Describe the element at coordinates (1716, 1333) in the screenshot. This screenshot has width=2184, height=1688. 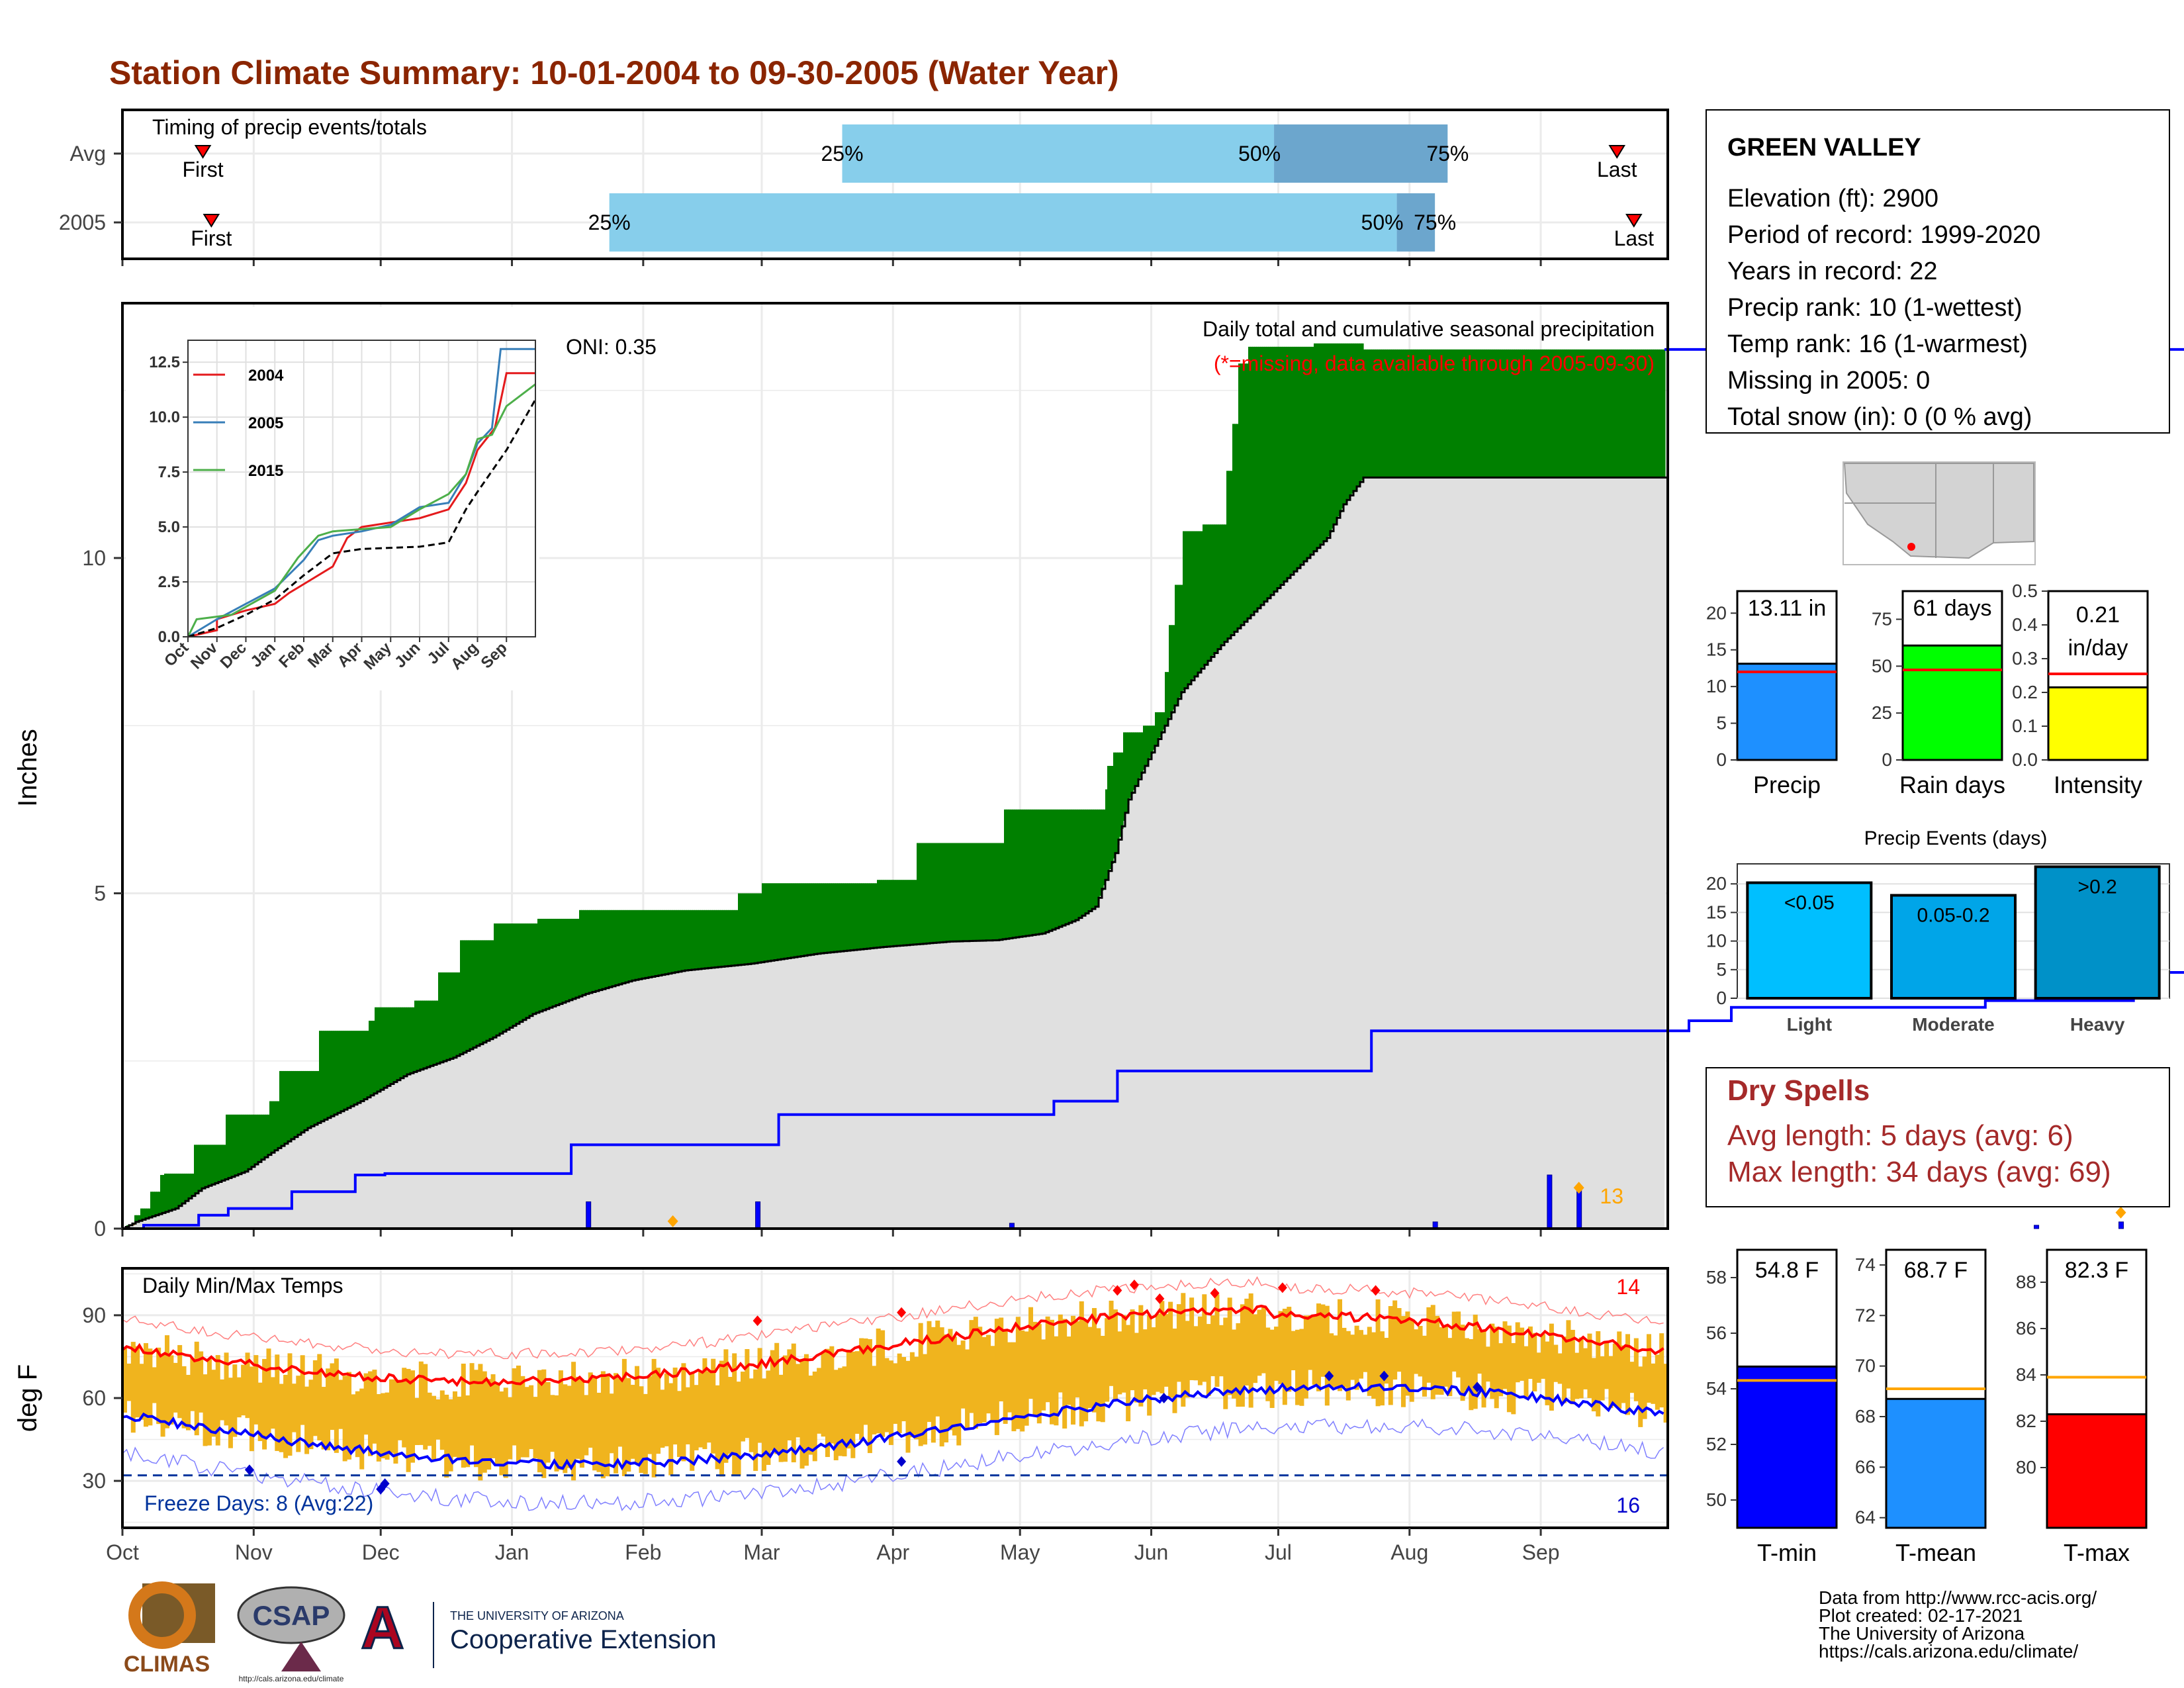
I see `summary-y-tick-label: 56` at that location.